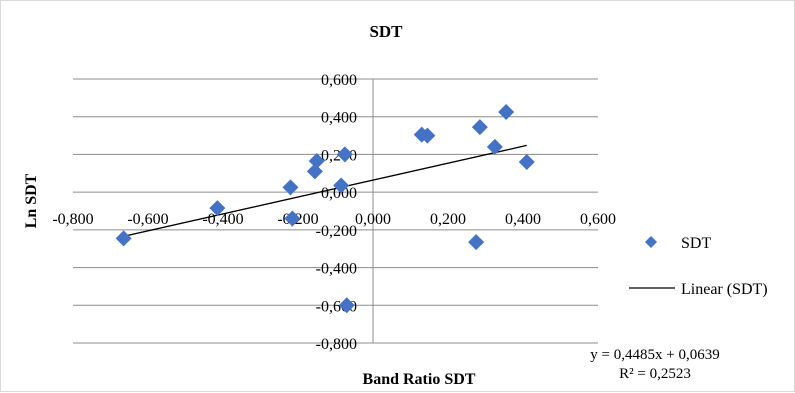 Image resolution: width=795 pixels, height=393 pixels. Describe the element at coordinates (696, 243) in the screenshot. I see `legend-label-sdt: SDT` at that location.